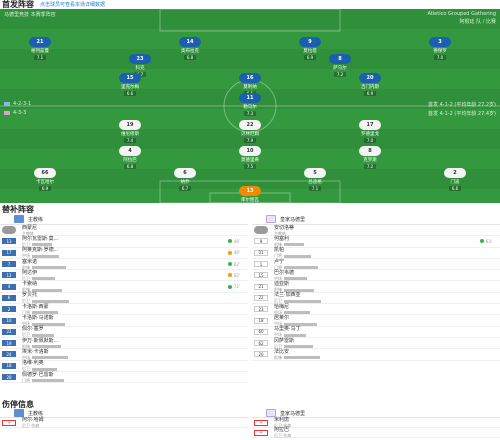 This screenshot has height=440, width=500. What do you see at coordinates (36, 219) in the screenshot?
I see `home-coach-label: 主教练` at bounding box center [36, 219].